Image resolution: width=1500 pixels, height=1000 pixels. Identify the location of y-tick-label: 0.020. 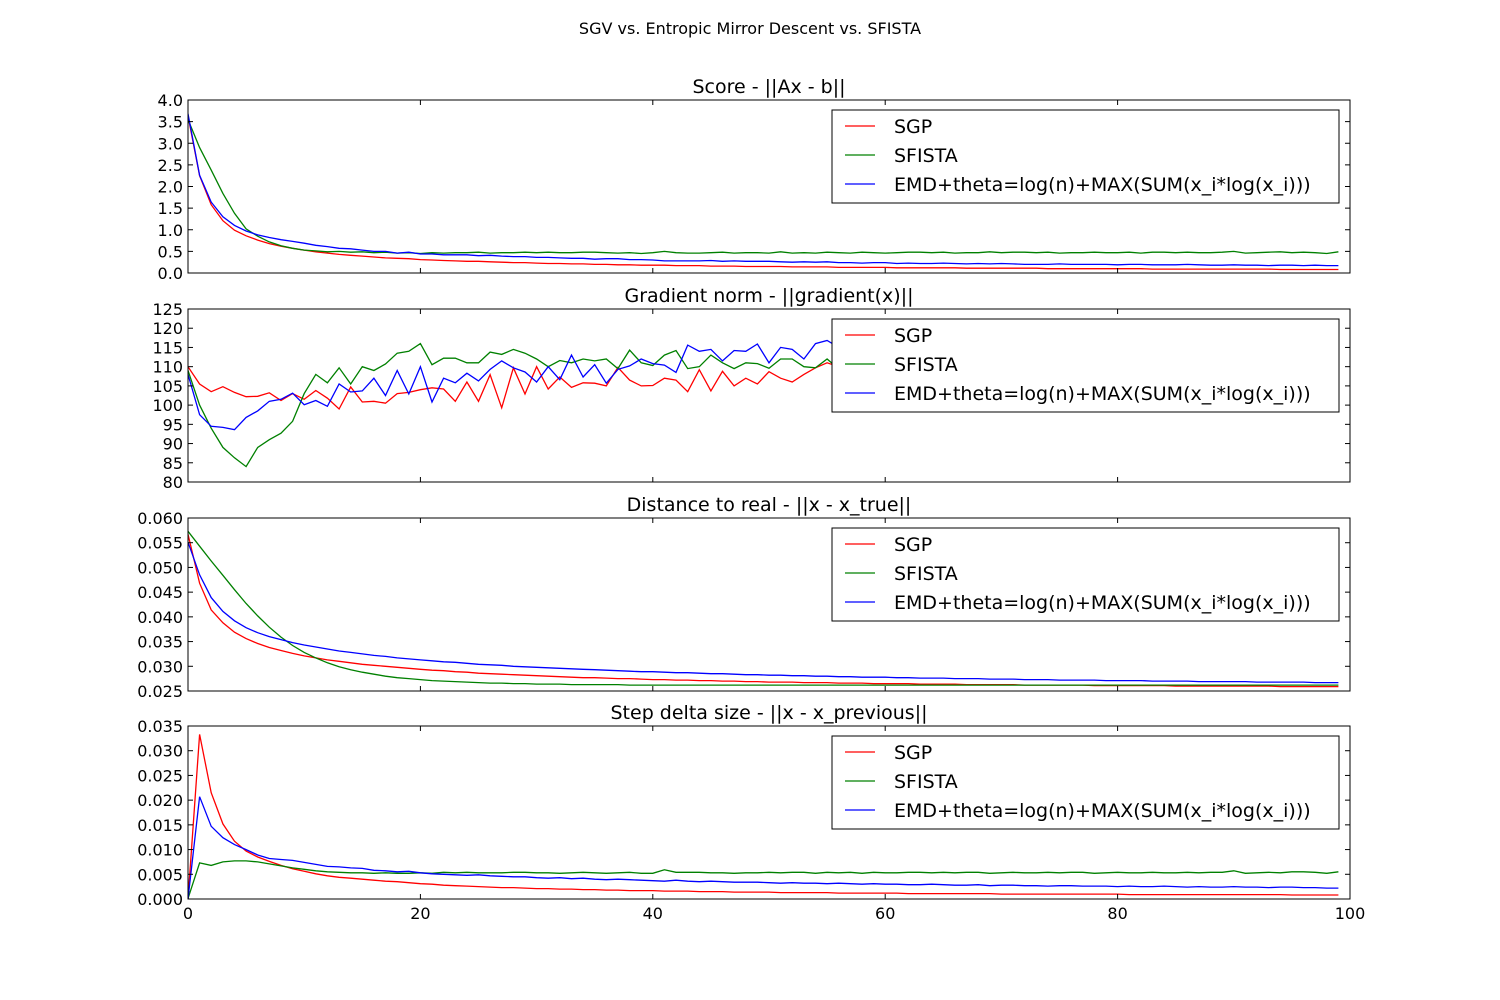
(160, 800).